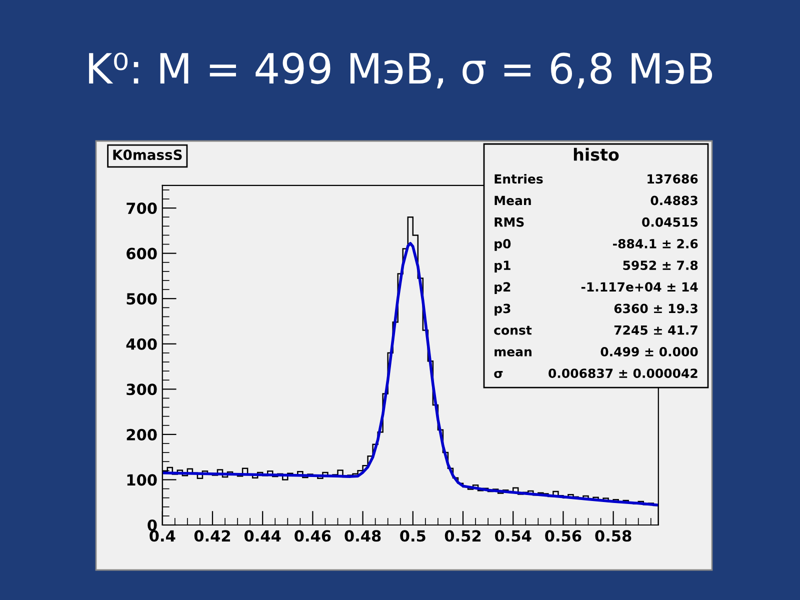 The width and height of the screenshot is (800, 600). I want to click on y-tick-label: 300, so click(141, 390).